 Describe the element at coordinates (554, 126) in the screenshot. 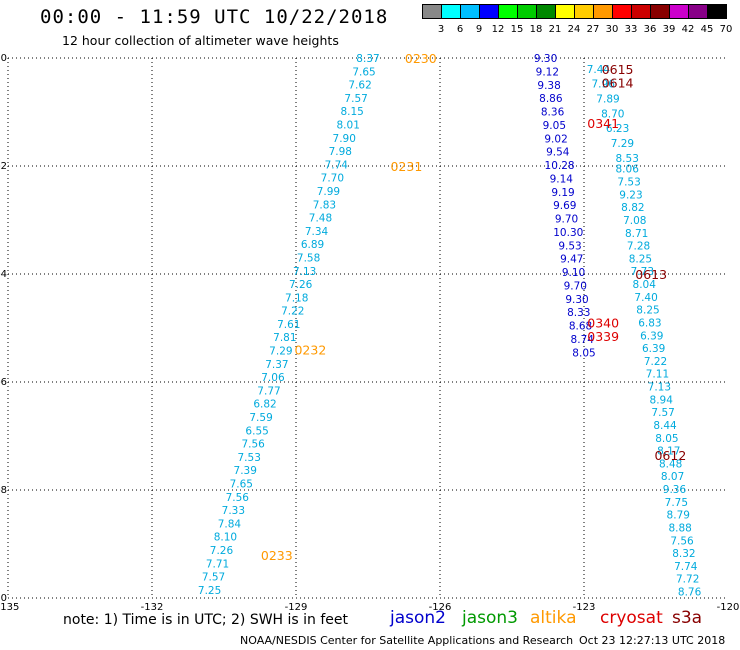

I see `jason2-value-label: 9.05` at that location.